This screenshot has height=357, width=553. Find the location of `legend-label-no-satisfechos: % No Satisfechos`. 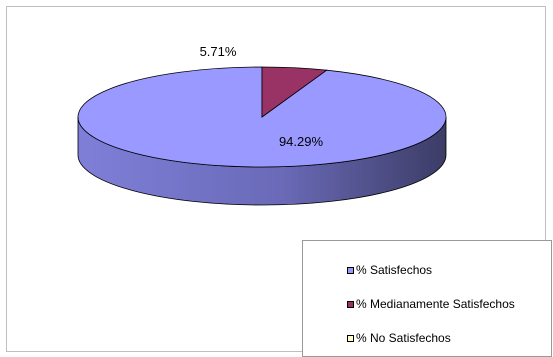

legend-label-no-satisfechos: % No Satisfechos is located at coordinates (403, 338).